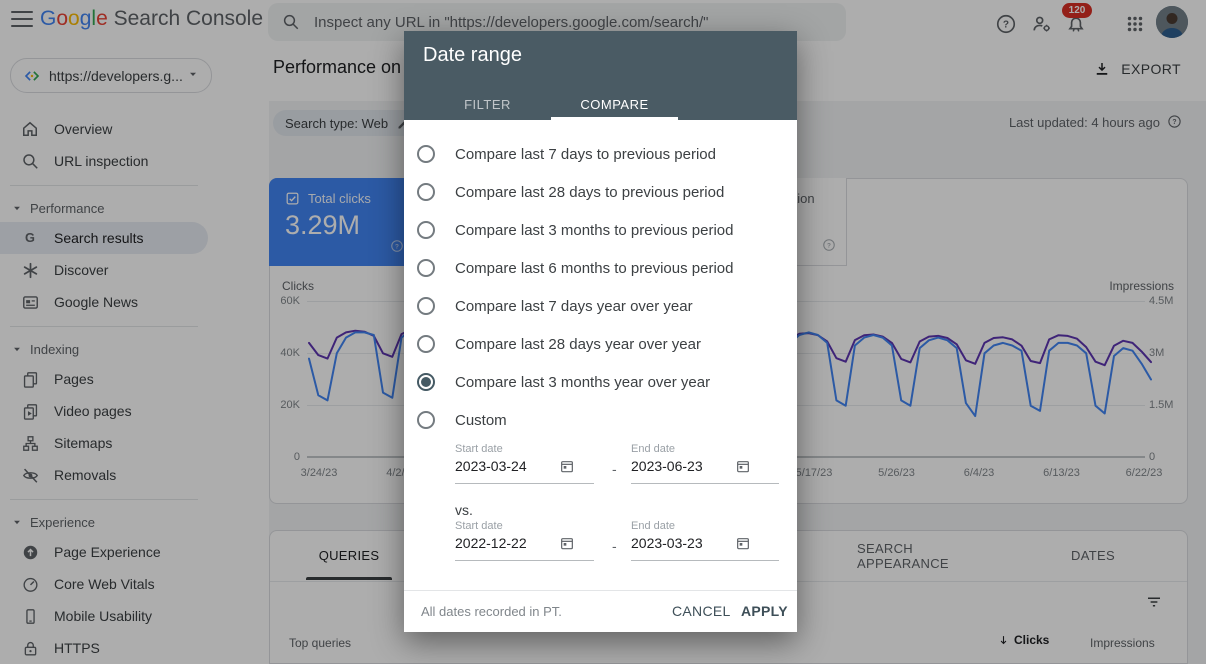 Image resolution: width=1206 pixels, height=664 pixels. Describe the element at coordinates (1137, 69) in the screenshot. I see `export-button: EXPORT` at that location.